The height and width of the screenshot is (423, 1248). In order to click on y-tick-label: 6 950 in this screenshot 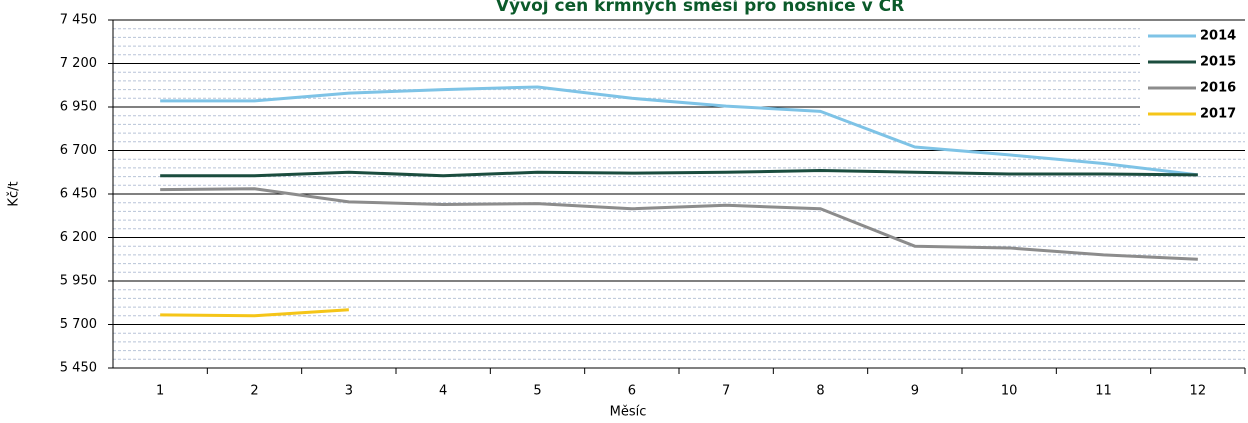, I will do `click(78, 107)`.